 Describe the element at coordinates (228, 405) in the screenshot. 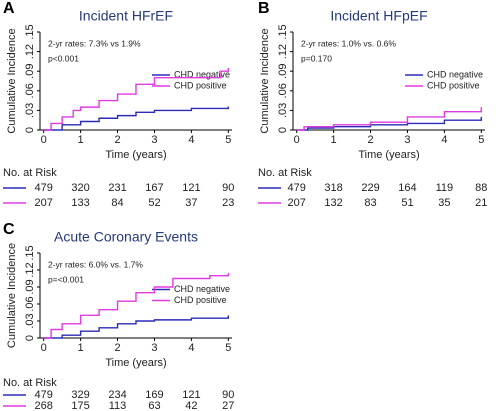

I see `risk-count: 27` at that location.